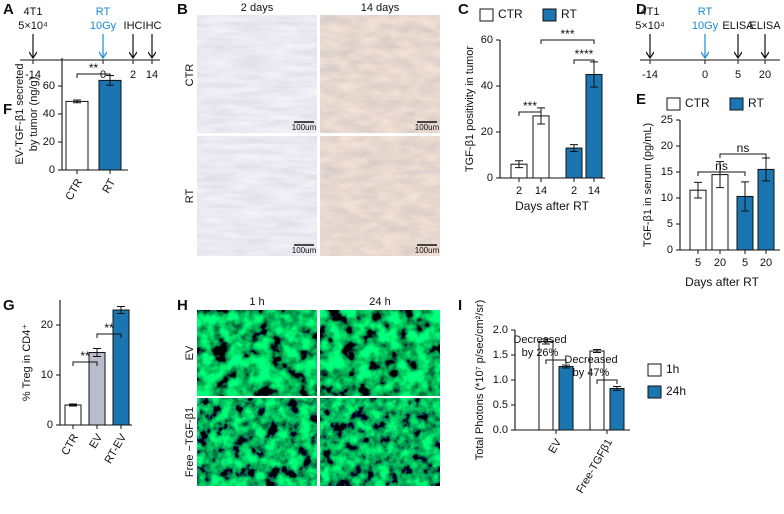 This screenshot has height=514, width=784. What do you see at coordinates (705, 75) in the screenshot?
I see `timeline-tick-label: 0` at bounding box center [705, 75].